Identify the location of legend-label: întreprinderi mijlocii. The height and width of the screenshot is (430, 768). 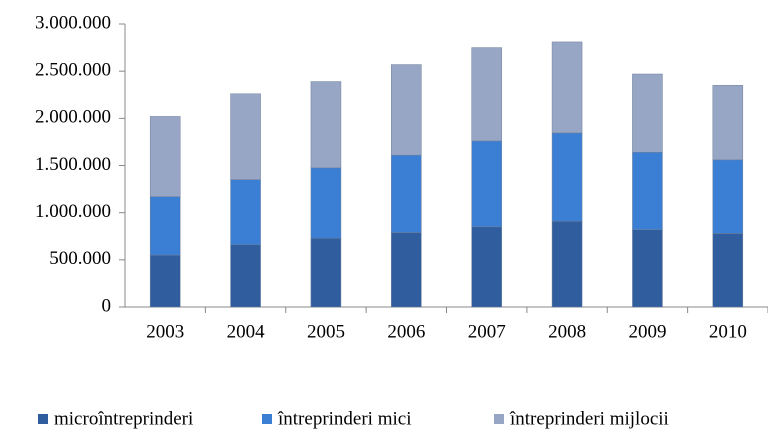
(589, 418).